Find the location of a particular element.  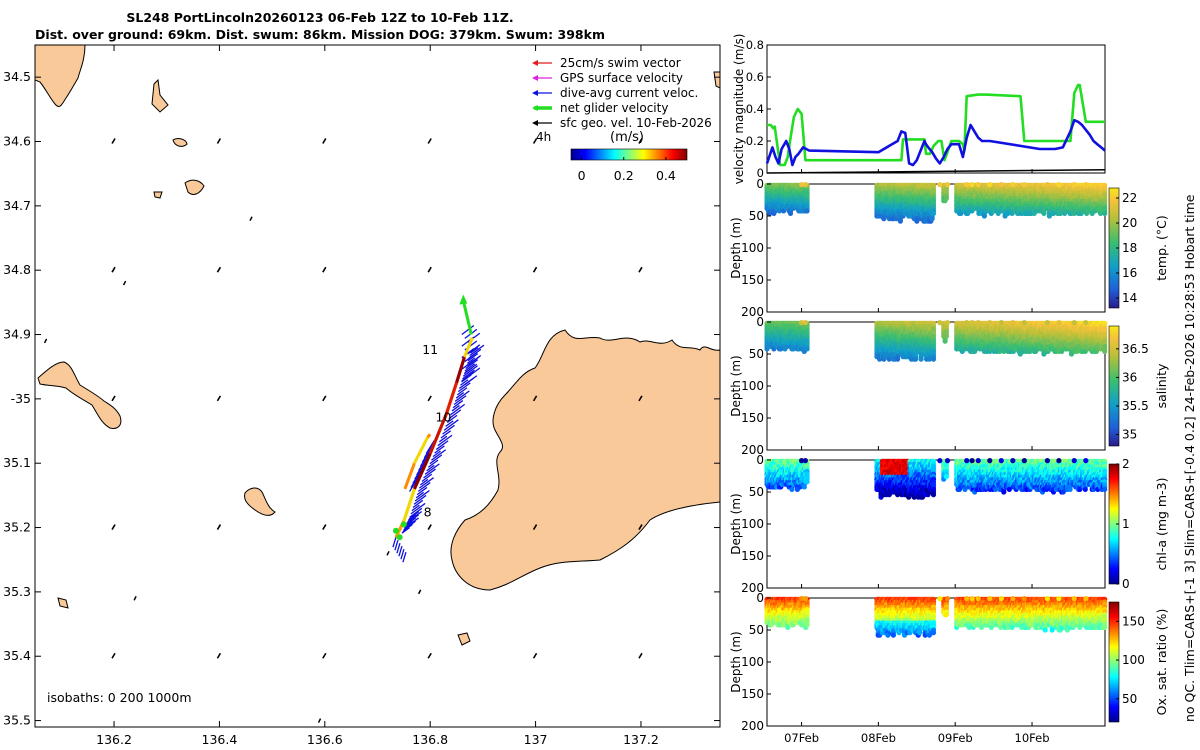

section-colorbar-label: temp. (°C) is located at coordinates (1161, 247).